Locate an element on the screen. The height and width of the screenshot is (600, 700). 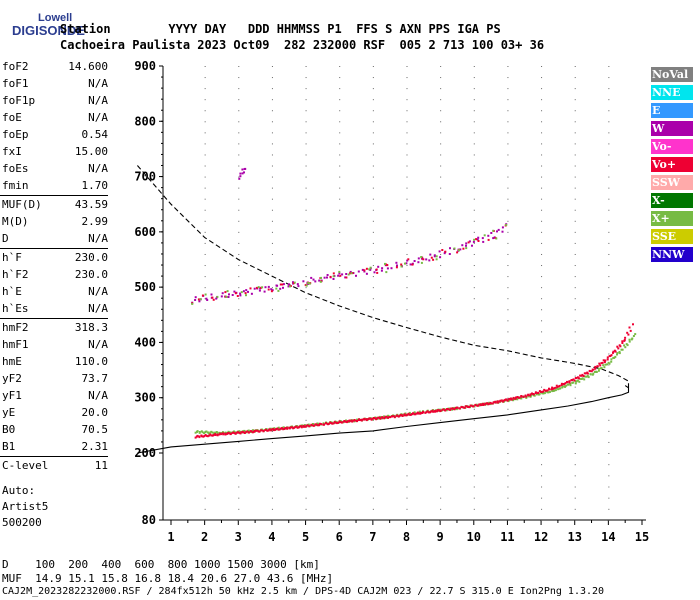
param-value: 110.0 is located at coordinates (91, 361).